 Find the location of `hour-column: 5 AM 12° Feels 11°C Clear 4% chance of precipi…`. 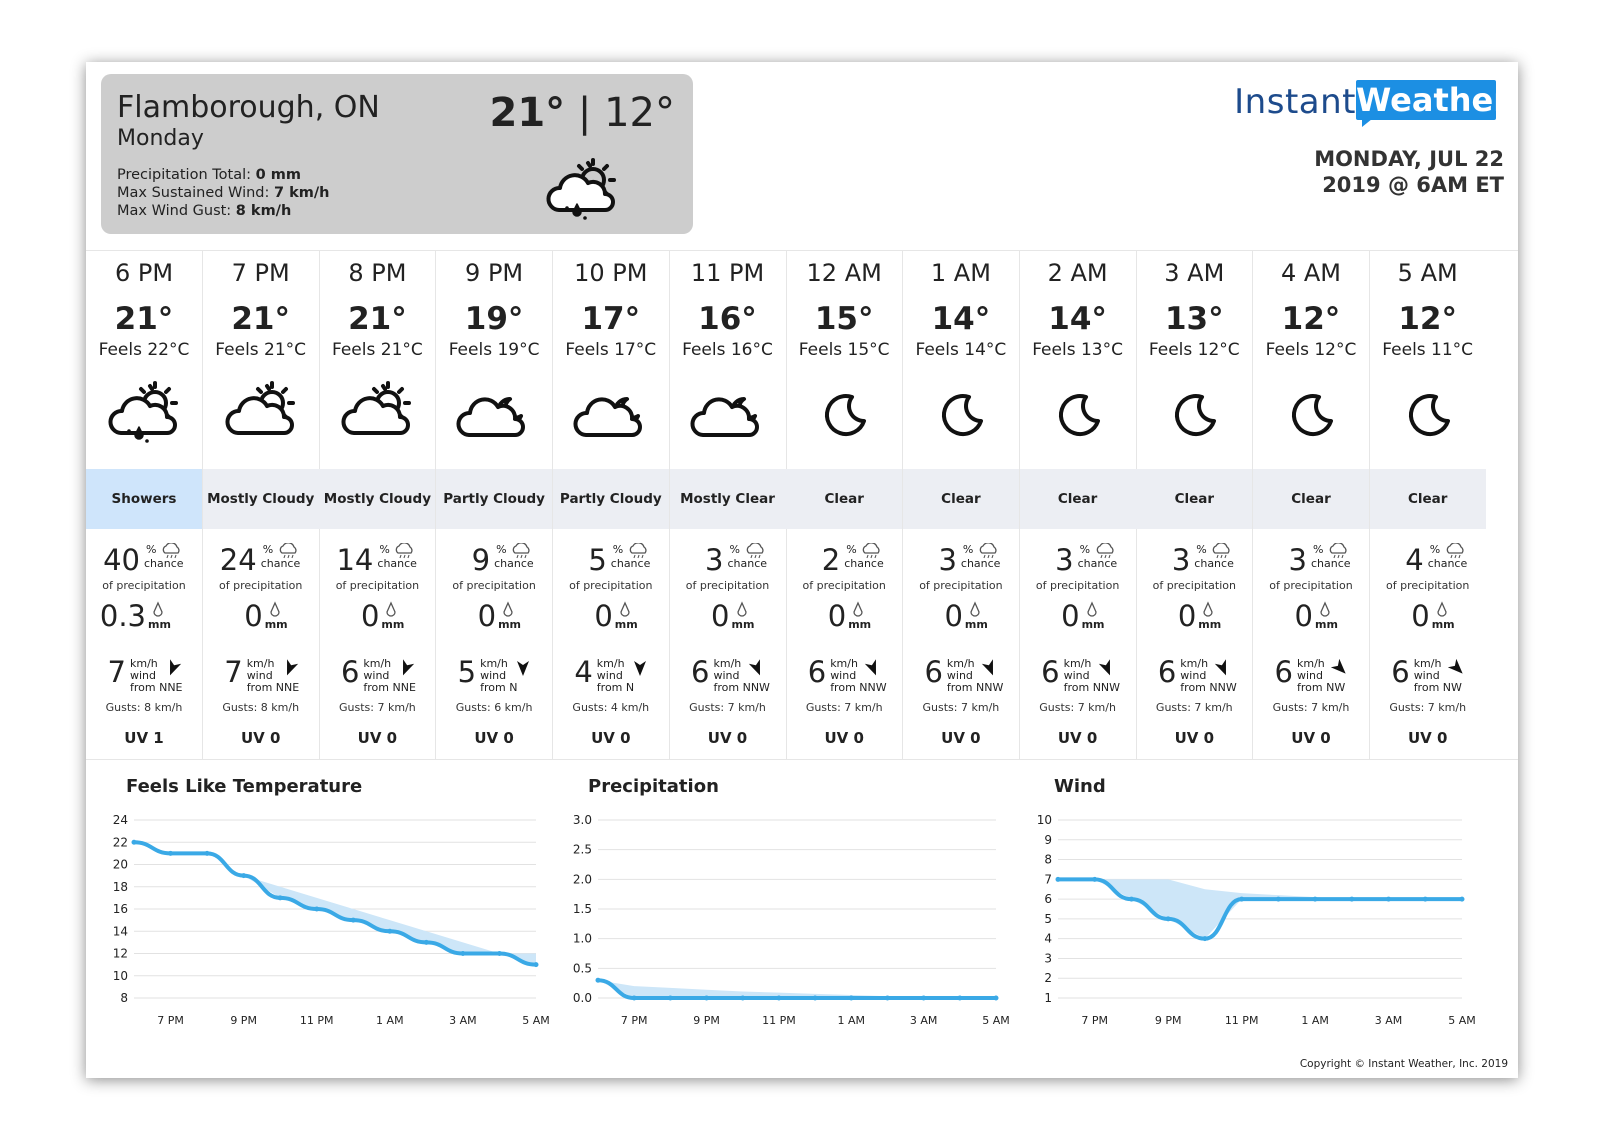

hour-column: 5 AM 12° Feels 11°C Clear 4% chance of precipi… is located at coordinates (1427, 505).